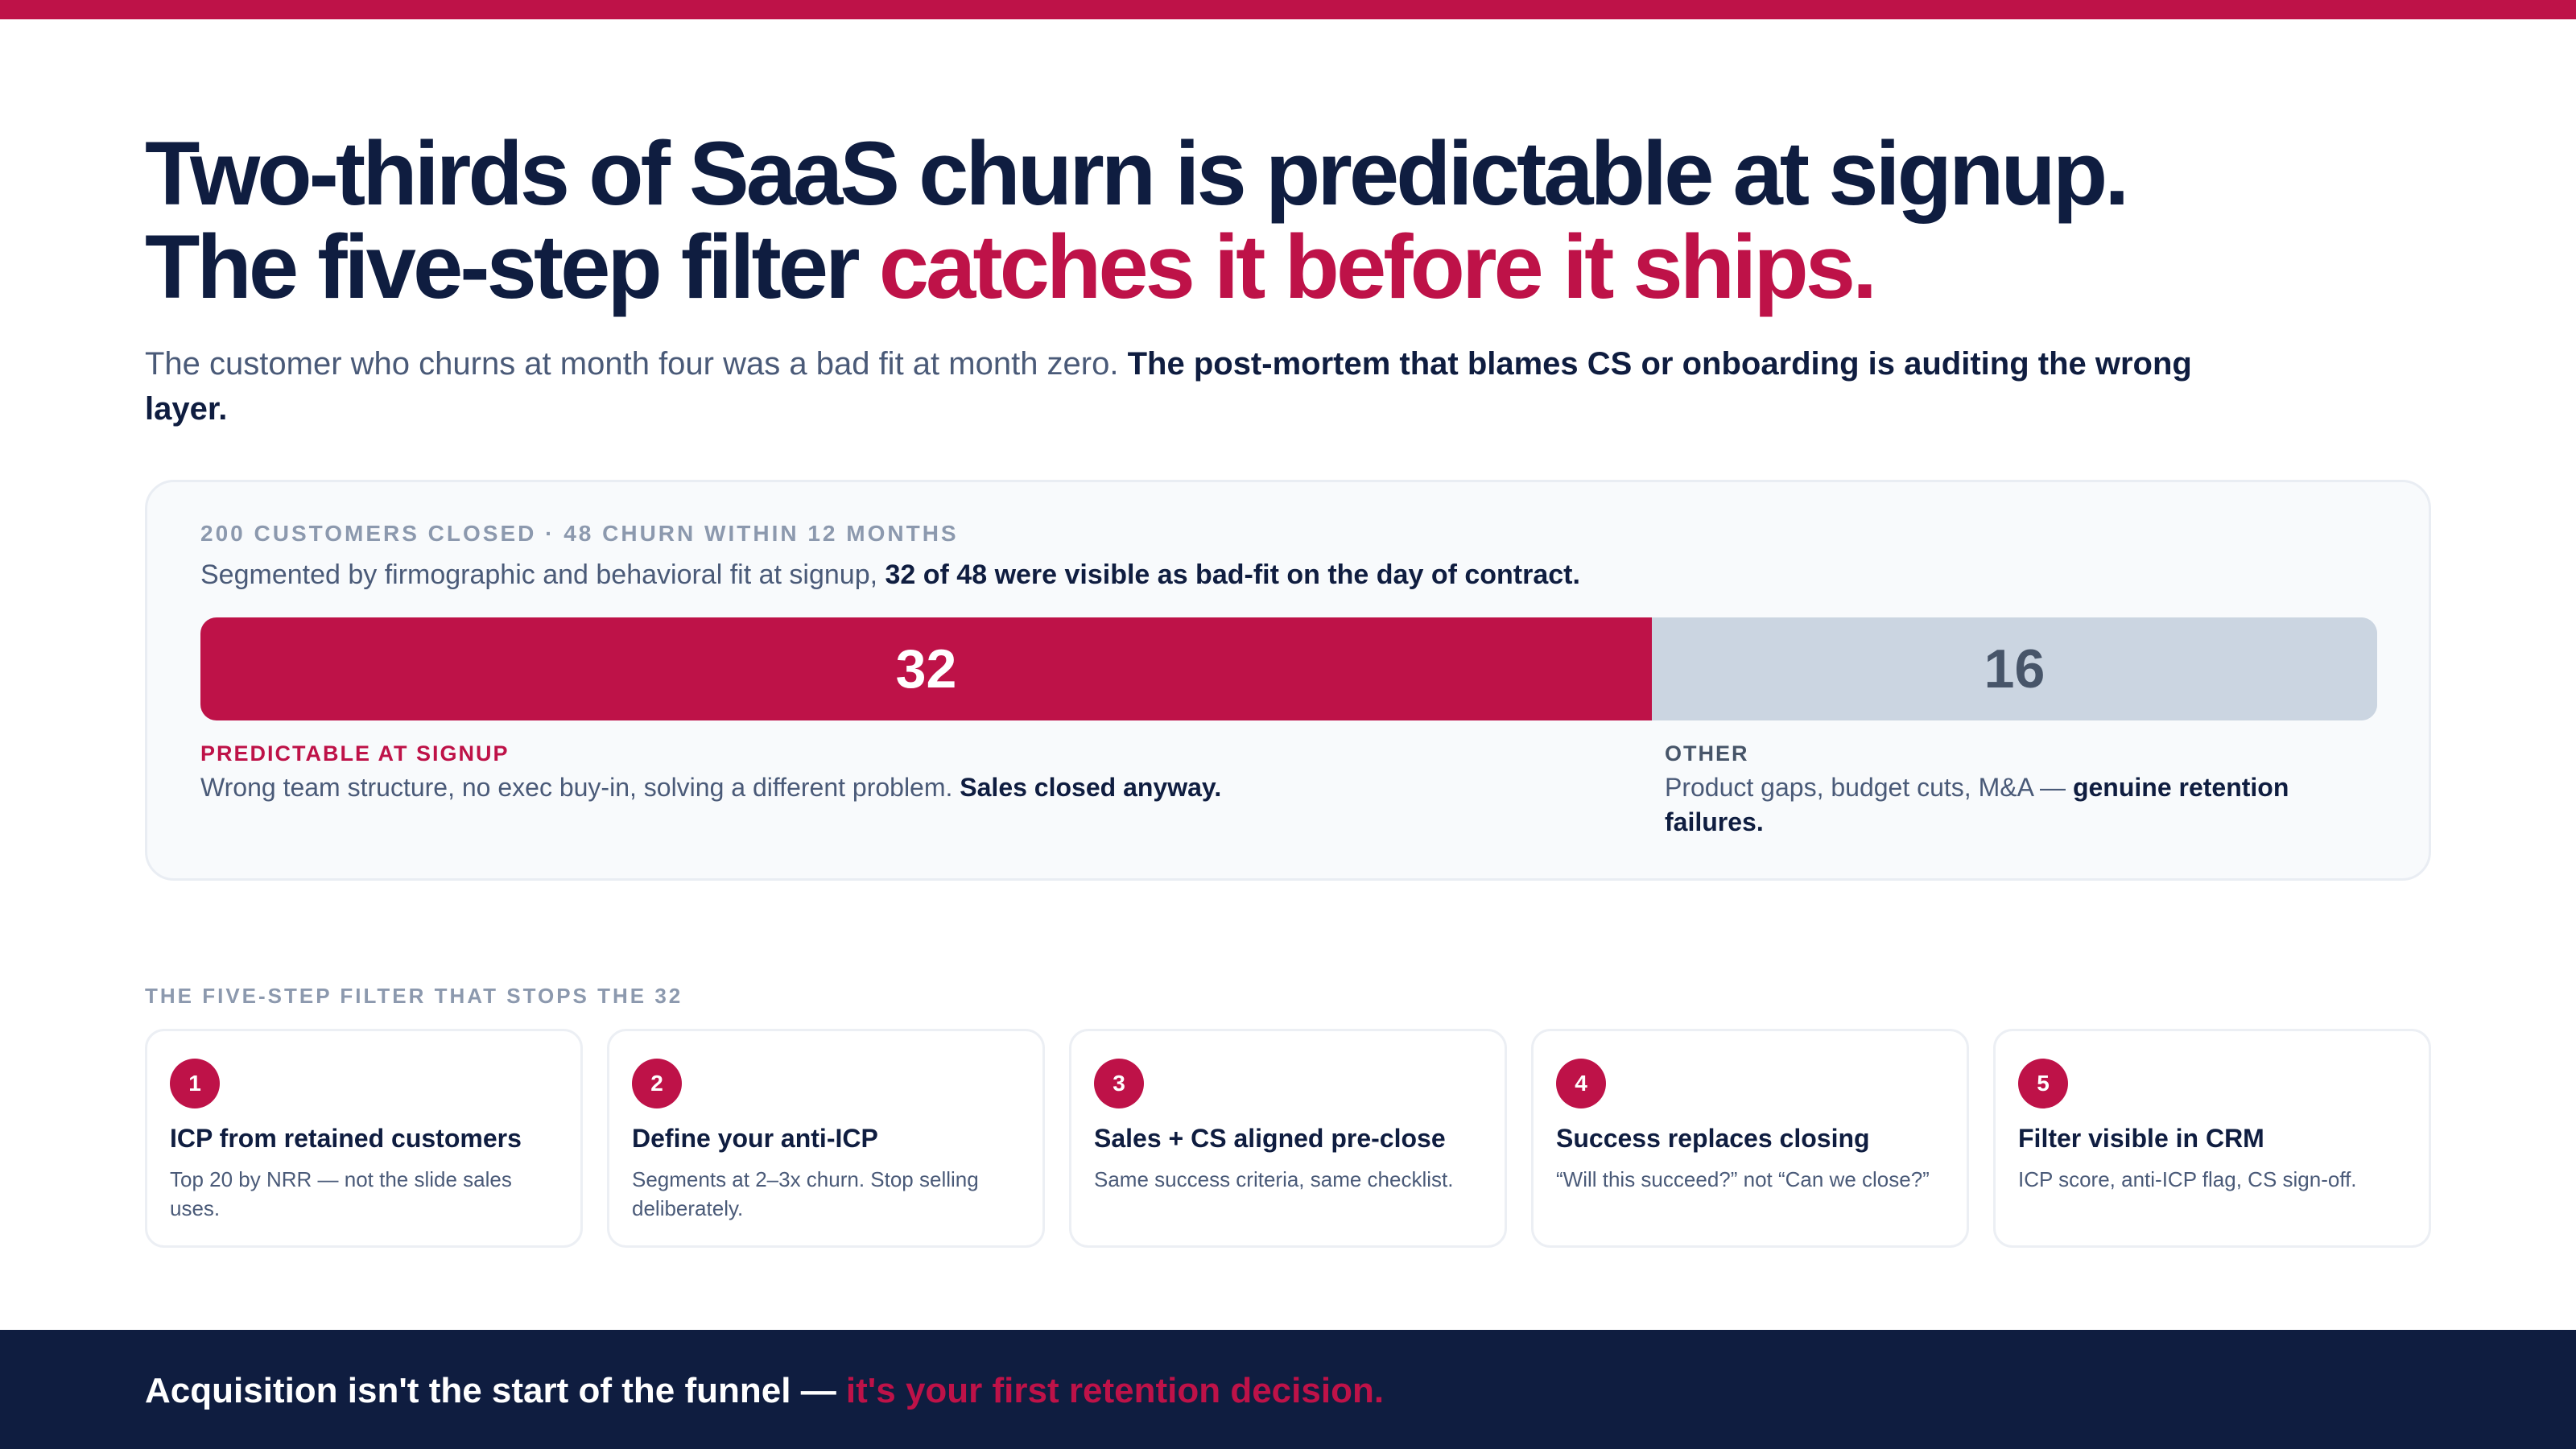  What do you see at coordinates (1115, 1390) in the screenshot?
I see `footer-accent: it's your first retention decision.` at bounding box center [1115, 1390].